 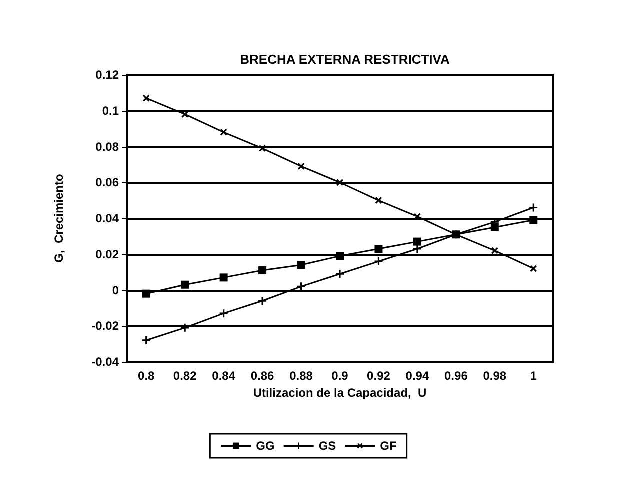 I want to click on y-tick-label: 0.04, so click(x=108, y=219).